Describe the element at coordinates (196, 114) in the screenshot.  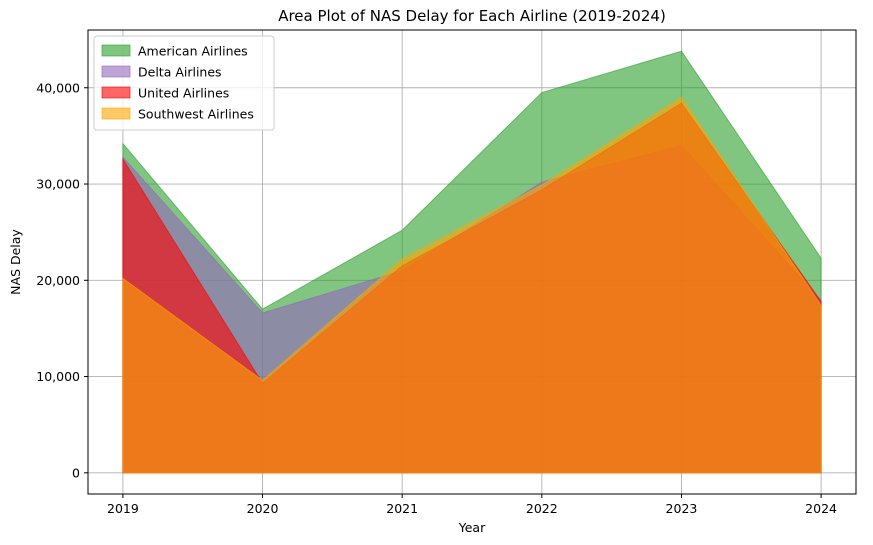
I see `legend-label: Southwest Airlines` at that location.